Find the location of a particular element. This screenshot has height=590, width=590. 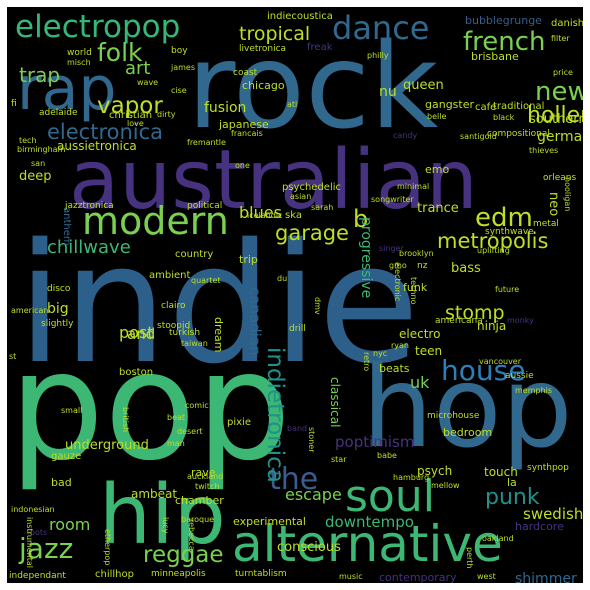

word: chamber is located at coordinates (199, 500).